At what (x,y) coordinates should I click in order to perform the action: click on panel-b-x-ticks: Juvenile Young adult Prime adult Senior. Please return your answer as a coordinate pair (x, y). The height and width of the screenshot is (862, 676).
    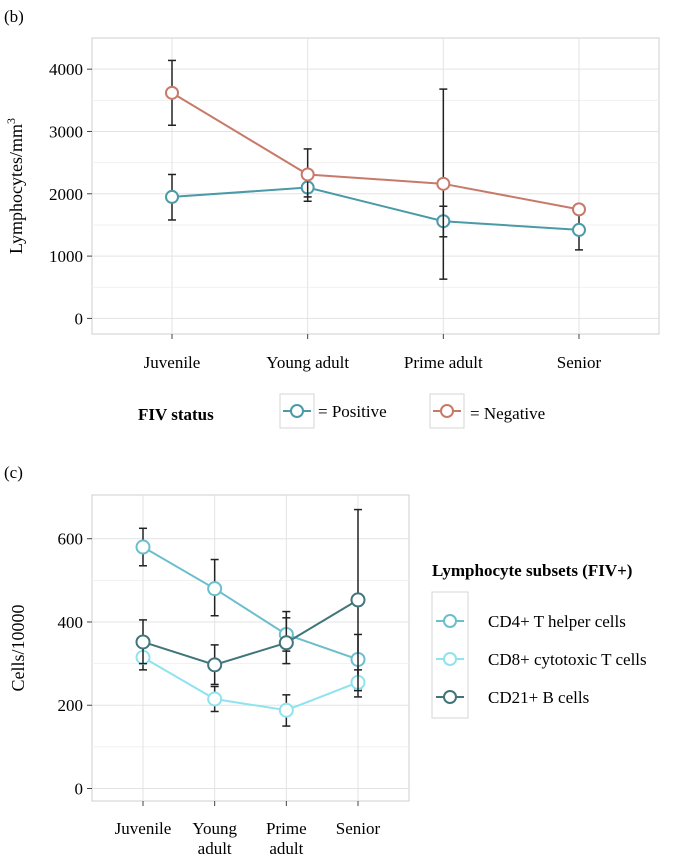
    Looking at the image, I should click on (373, 353).